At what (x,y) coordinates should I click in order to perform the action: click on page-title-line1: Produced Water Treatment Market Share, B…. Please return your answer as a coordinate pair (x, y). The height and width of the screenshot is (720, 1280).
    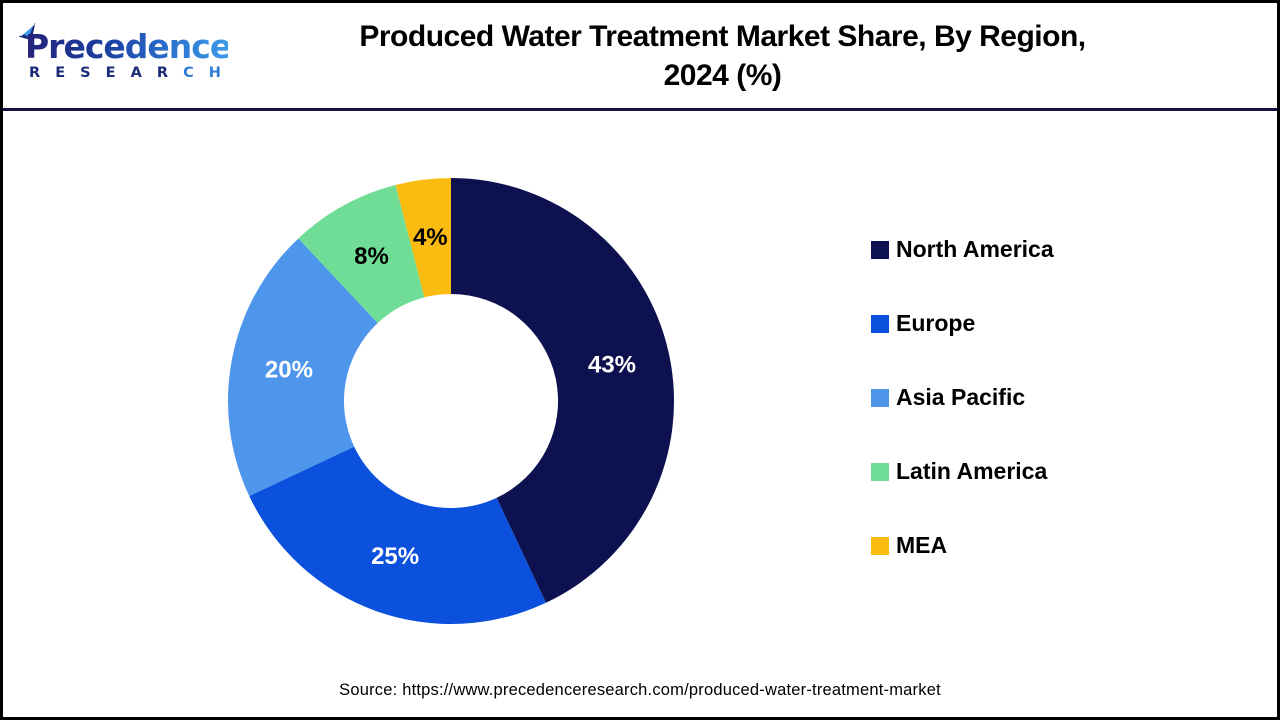
    Looking at the image, I should click on (722, 36).